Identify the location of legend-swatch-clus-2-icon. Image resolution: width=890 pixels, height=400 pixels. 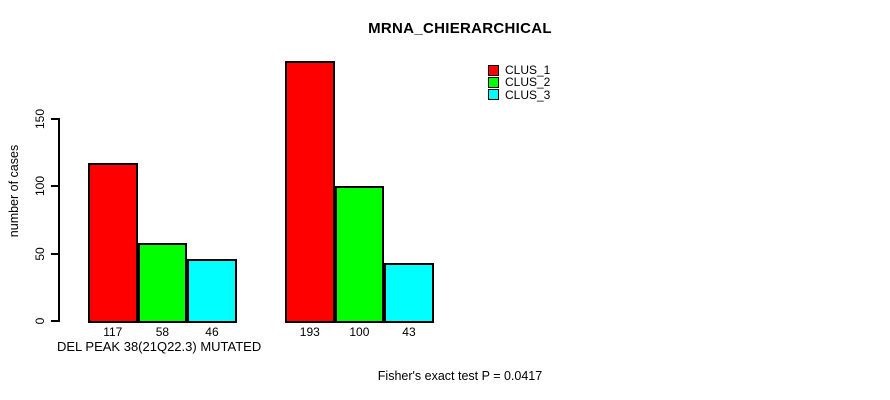
(493, 82).